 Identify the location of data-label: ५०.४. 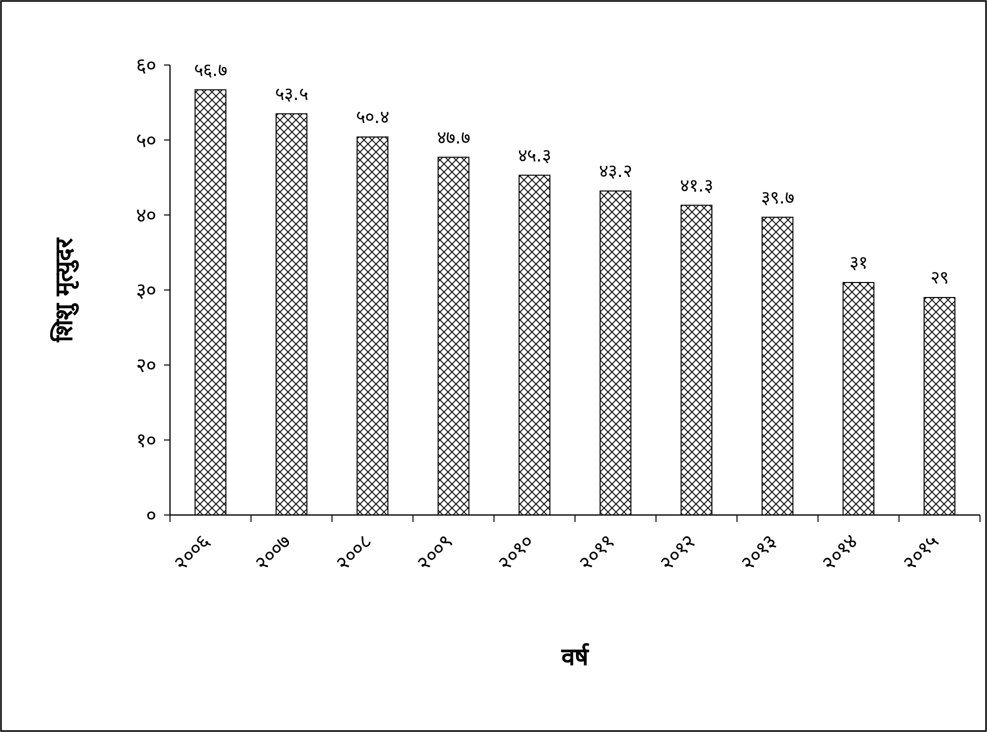
(372, 117).